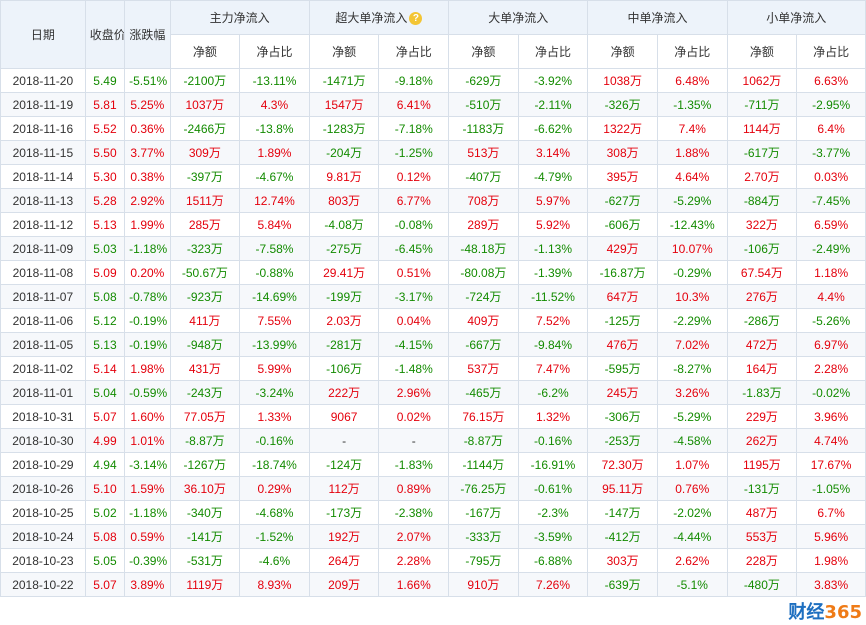 The image size is (866, 625). What do you see at coordinates (43, 392) in the screenshot?
I see `cell-date: 2018-11-01` at bounding box center [43, 392].